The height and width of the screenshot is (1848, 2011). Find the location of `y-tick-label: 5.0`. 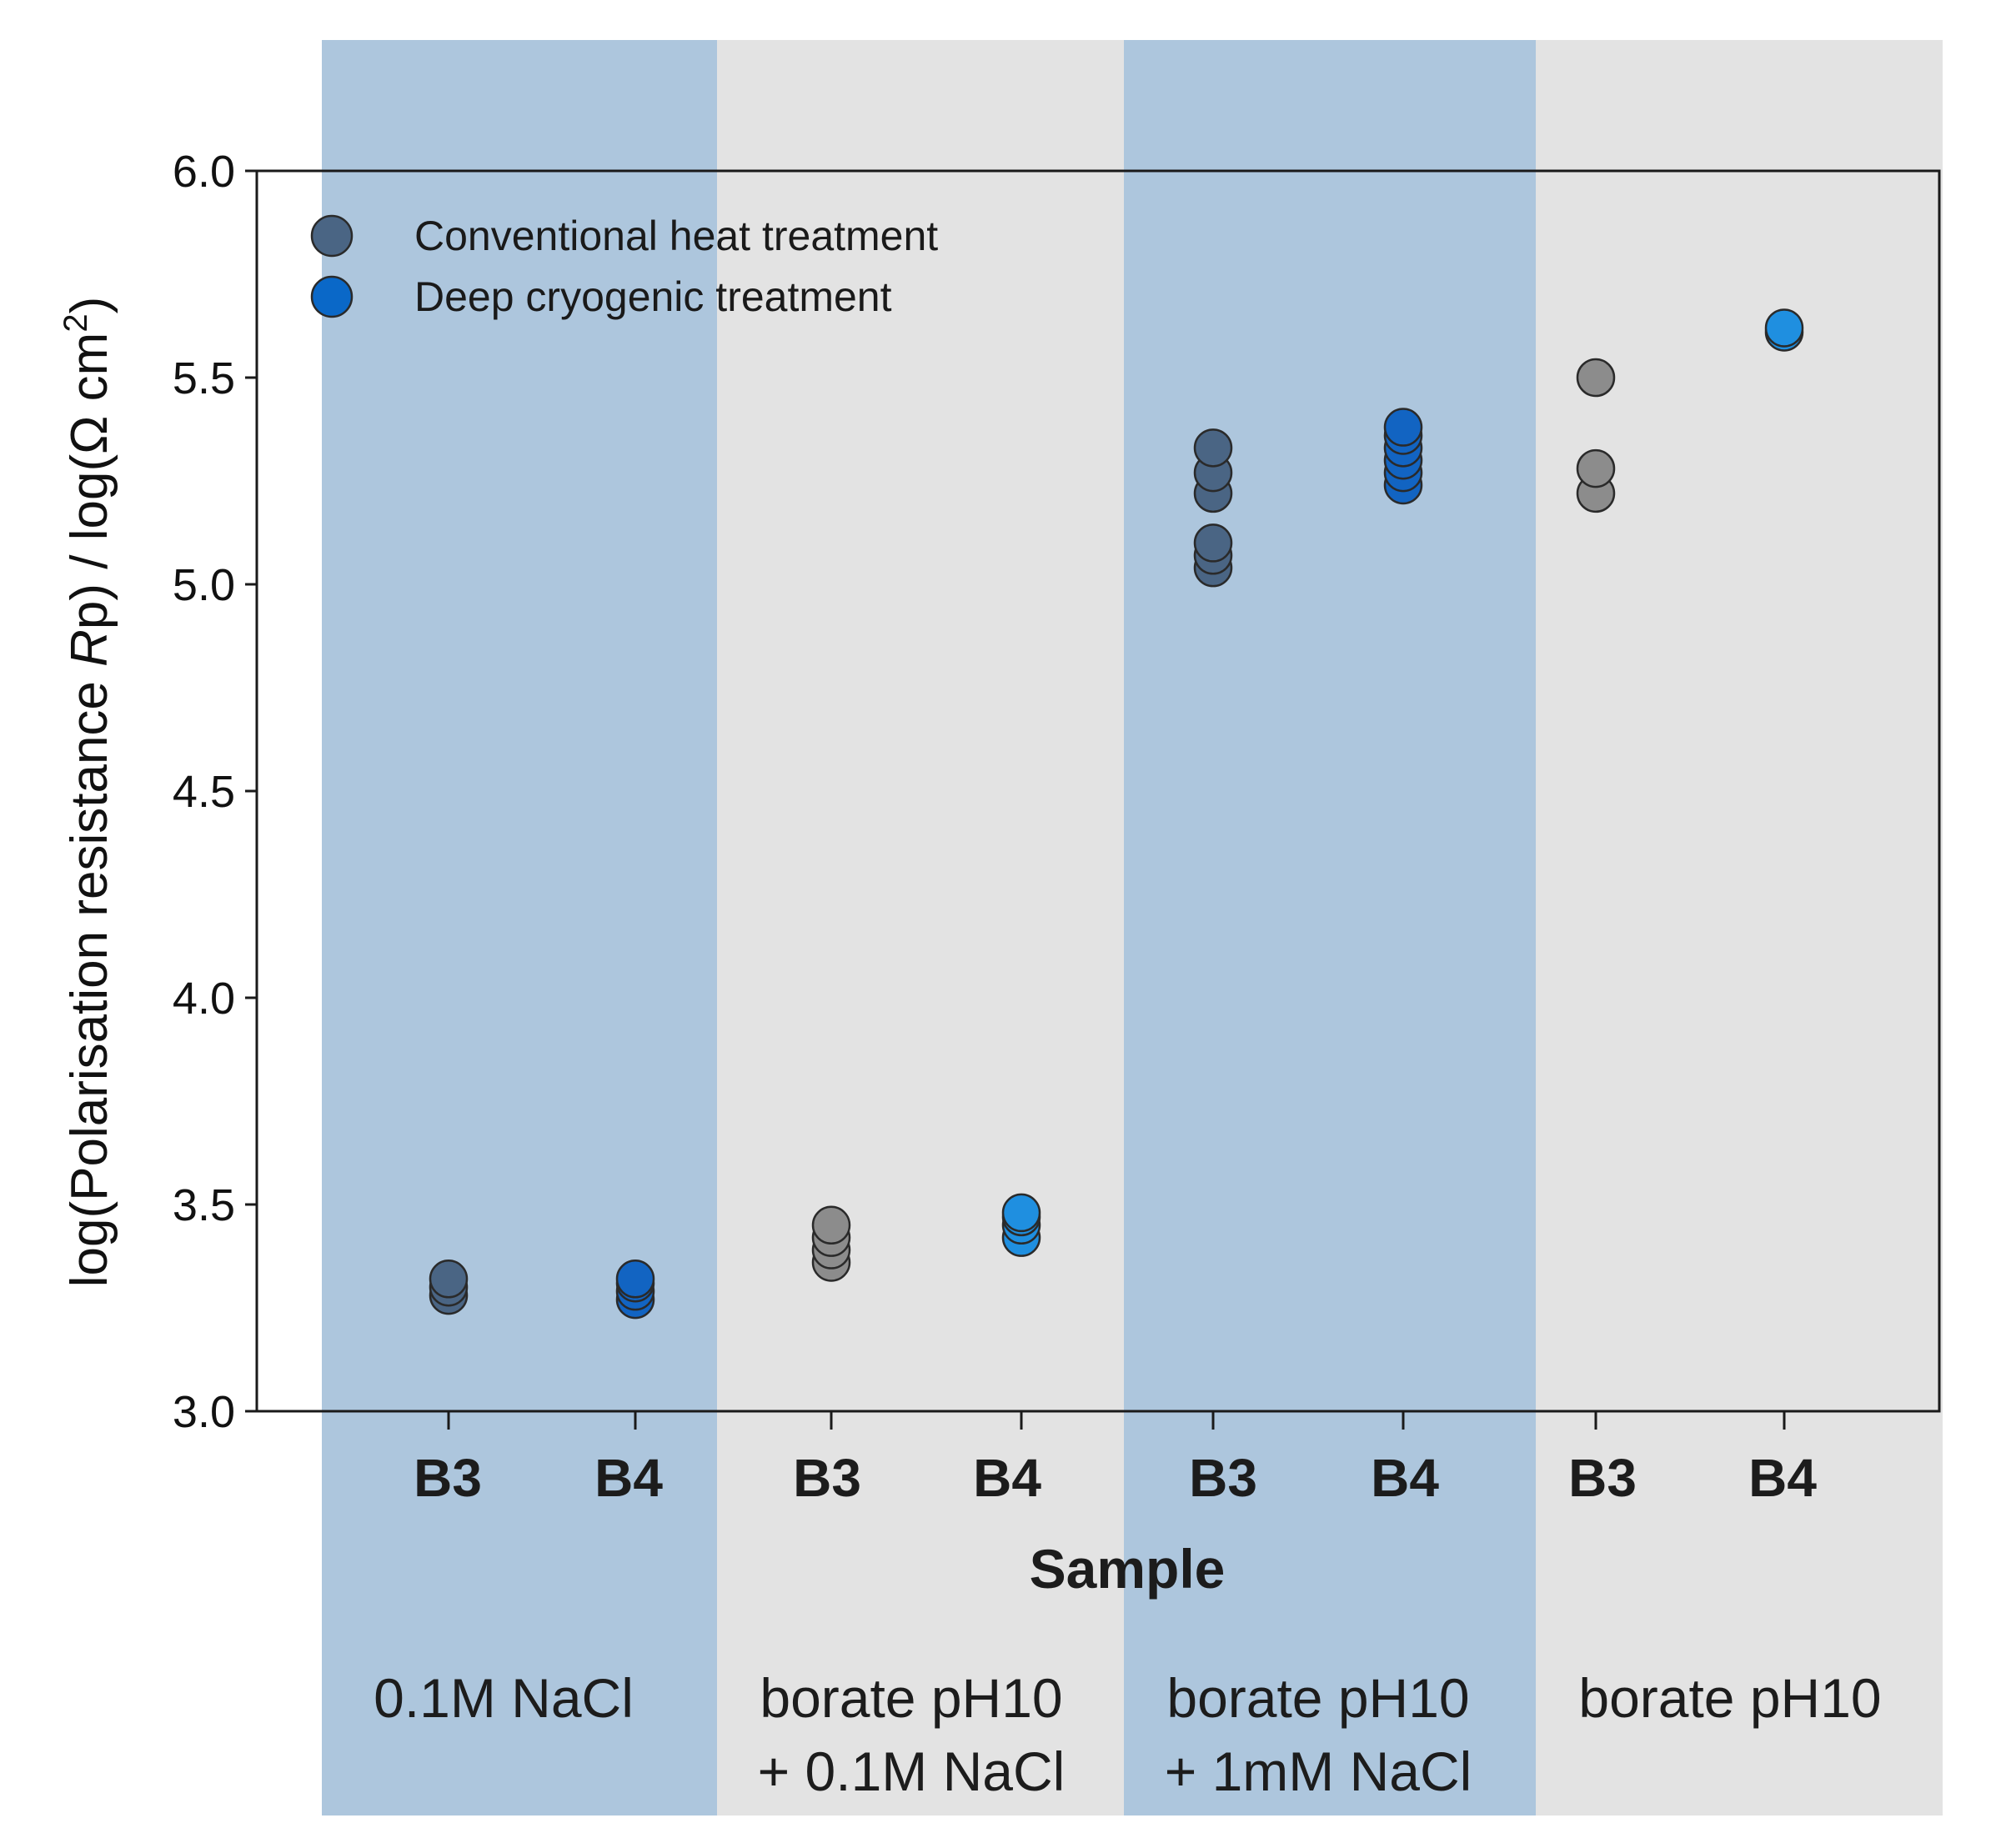

y-tick-label: 5.0 is located at coordinates (204, 585).